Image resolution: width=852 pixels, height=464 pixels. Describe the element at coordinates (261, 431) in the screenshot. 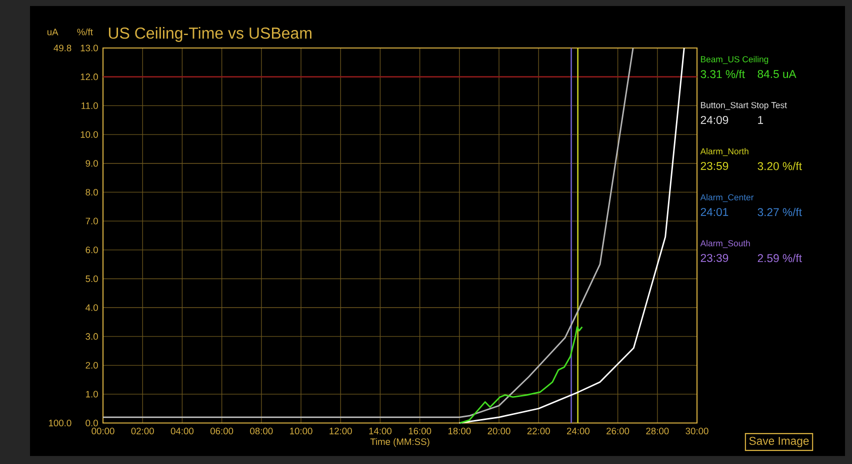

I see `x-tick-label: 08:00` at that location.